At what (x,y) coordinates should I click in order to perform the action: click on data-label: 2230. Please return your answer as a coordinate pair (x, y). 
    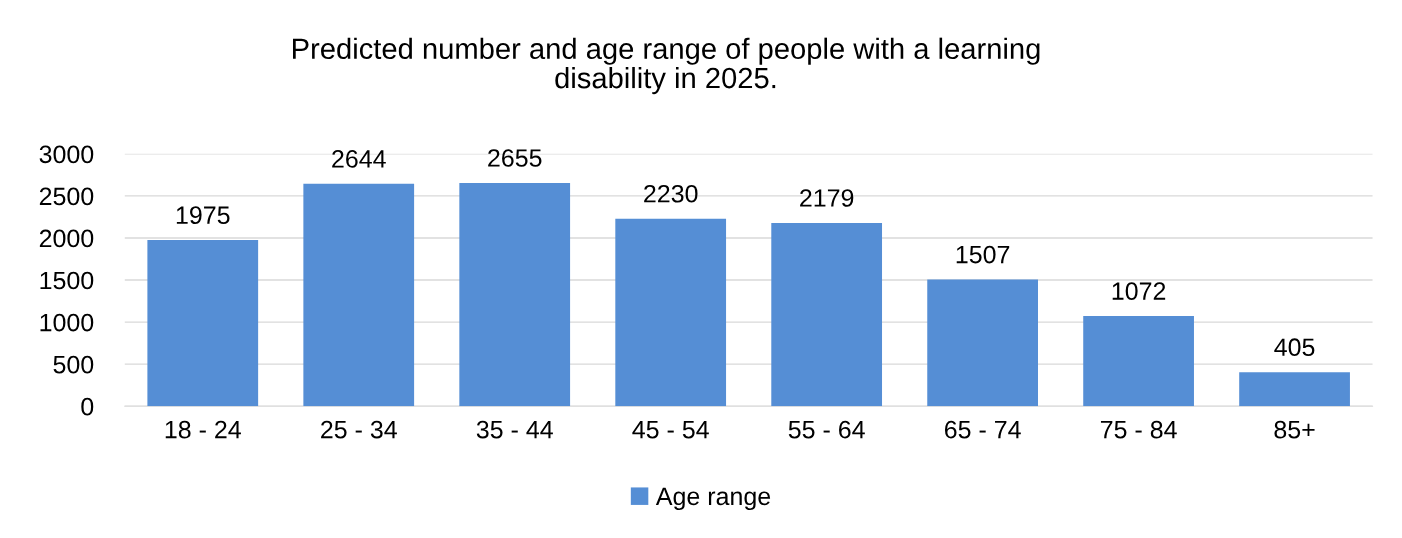
    Looking at the image, I should click on (671, 193).